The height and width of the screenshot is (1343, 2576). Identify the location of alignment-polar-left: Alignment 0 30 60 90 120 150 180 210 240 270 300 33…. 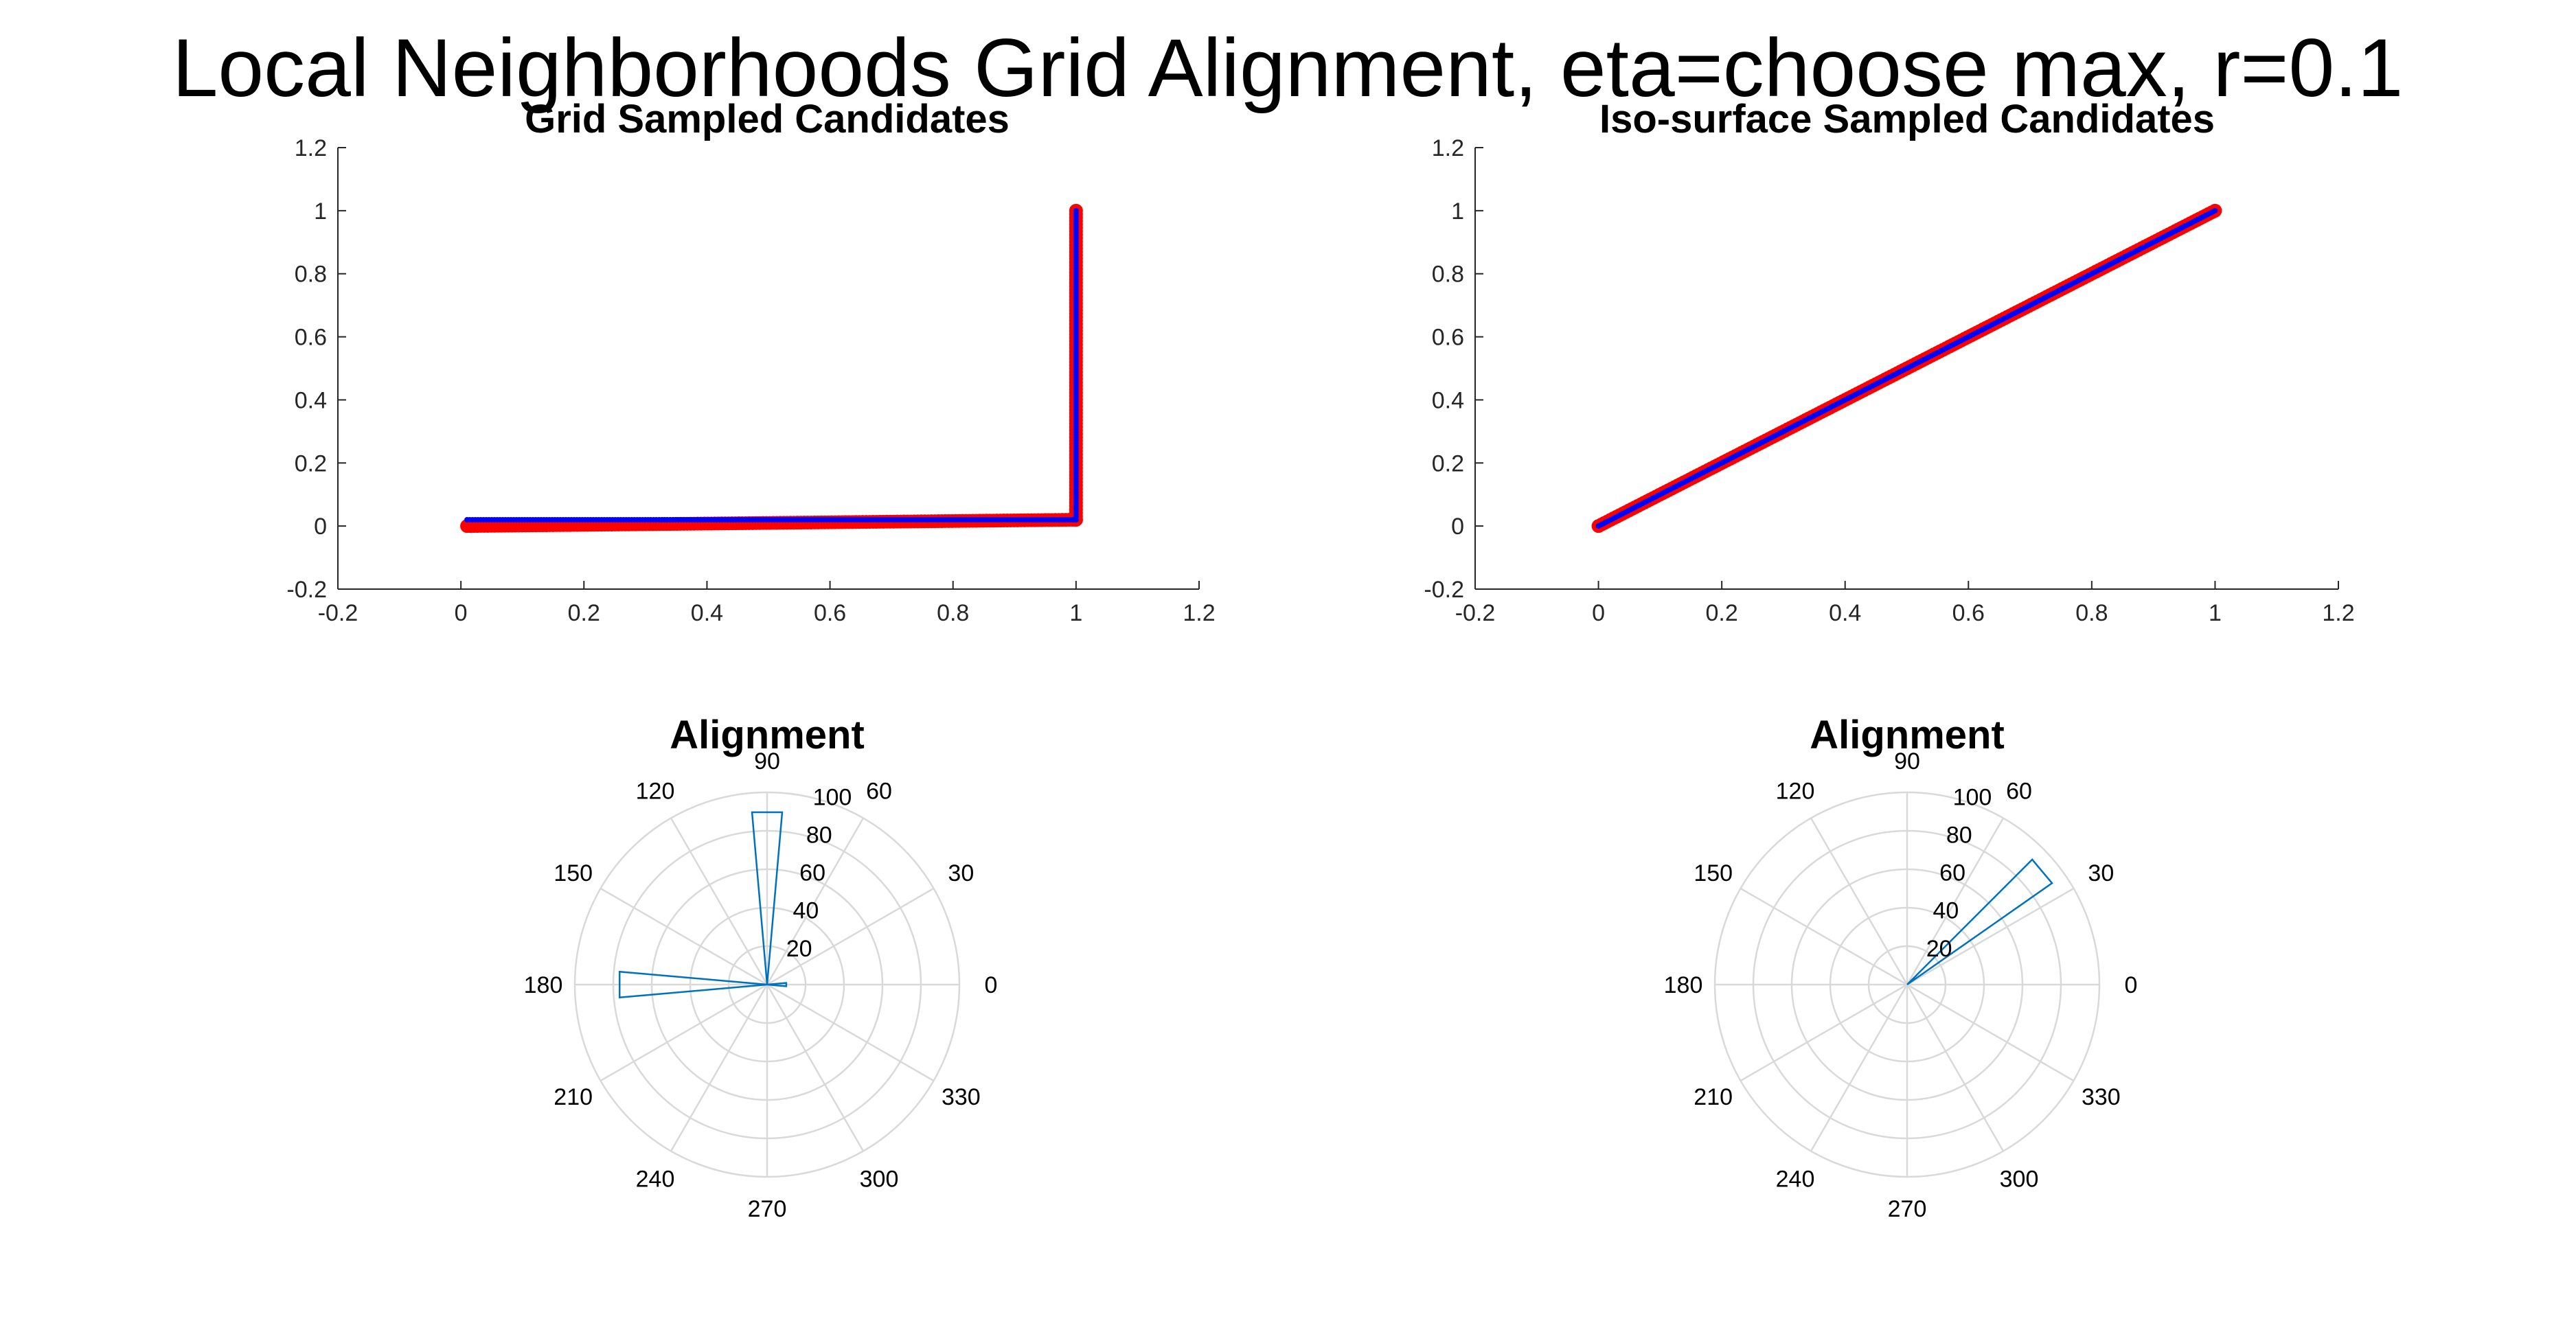
(761, 967).